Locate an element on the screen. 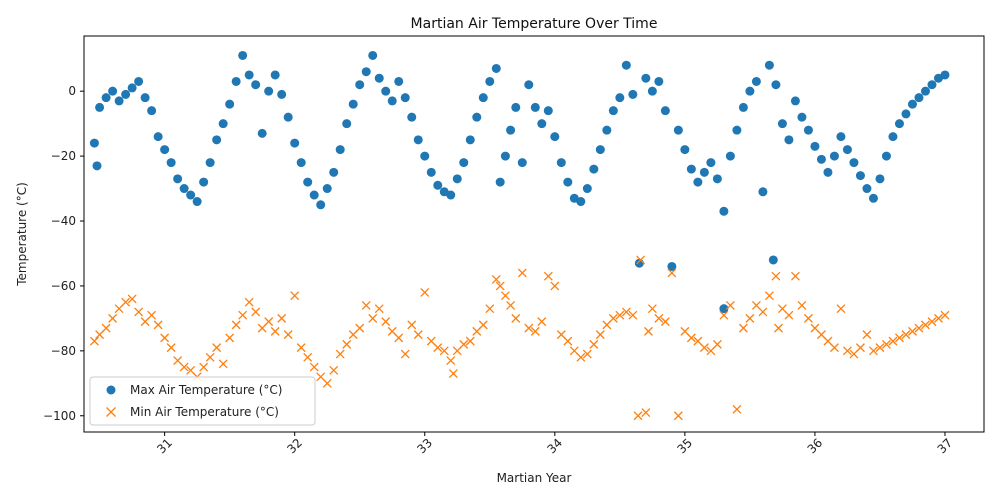  y-tick-label: −100 is located at coordinates (59, 416).